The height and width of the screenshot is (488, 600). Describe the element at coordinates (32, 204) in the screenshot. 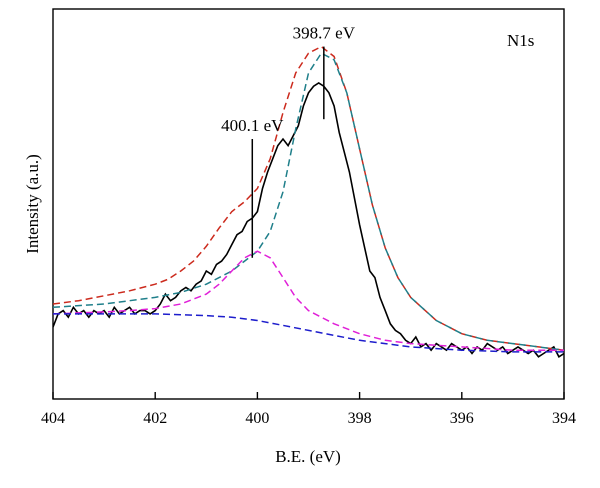

I see `y-axis-title: Intensity (a.u.)` at that location.